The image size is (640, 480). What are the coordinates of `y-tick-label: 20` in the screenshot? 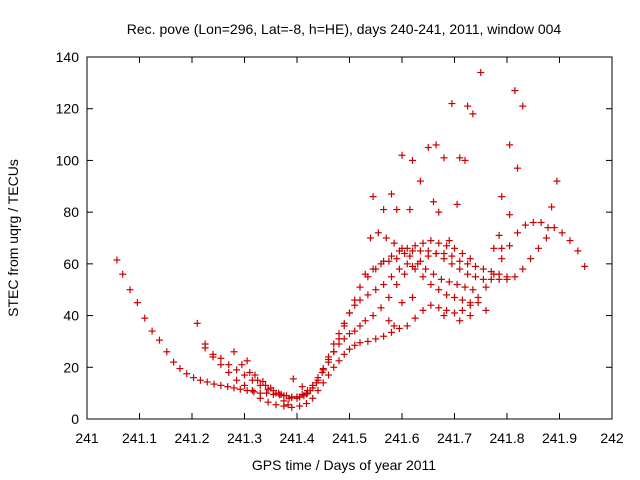 It's located at (71, 367).